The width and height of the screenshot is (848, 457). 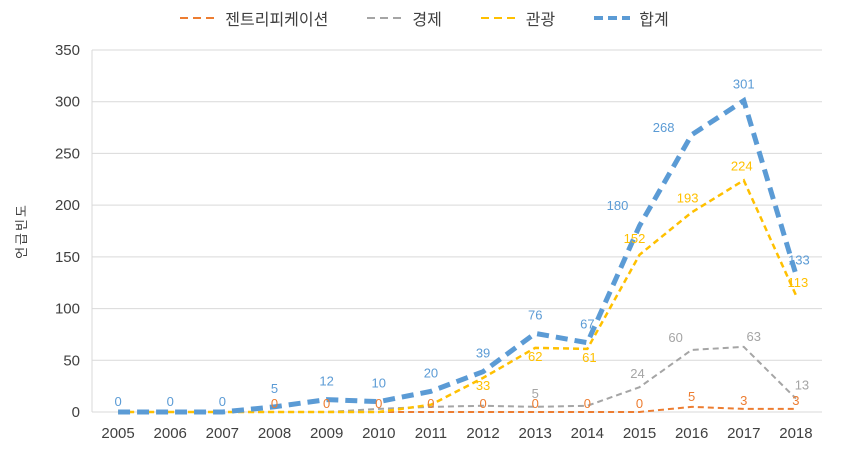 What do you see at coordinates (67, 257) in the screenshot?
I see `y-tick-label: 150` at bounding box center [67, 257].